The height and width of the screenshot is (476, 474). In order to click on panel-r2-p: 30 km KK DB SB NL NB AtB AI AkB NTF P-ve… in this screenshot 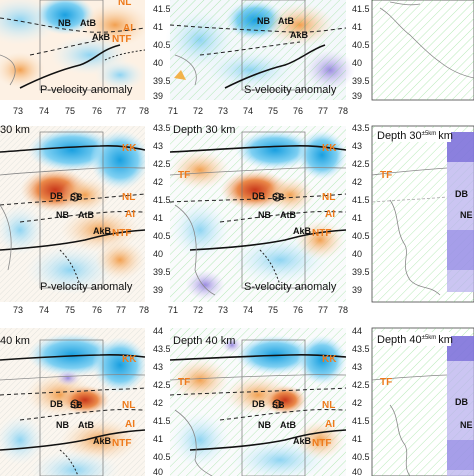, I will do `click(75, 213)`.